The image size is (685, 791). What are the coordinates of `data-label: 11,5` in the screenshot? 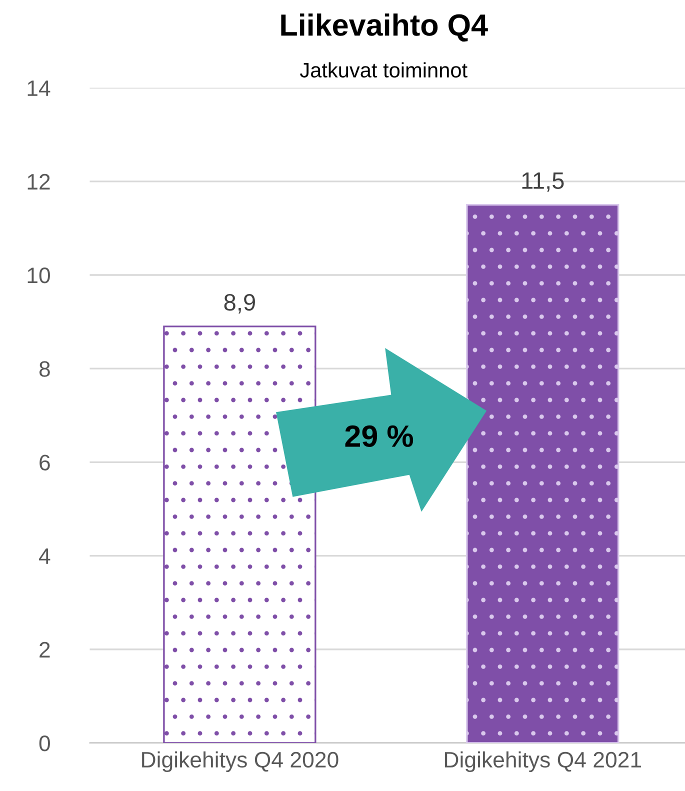 It's located at (543, 182).